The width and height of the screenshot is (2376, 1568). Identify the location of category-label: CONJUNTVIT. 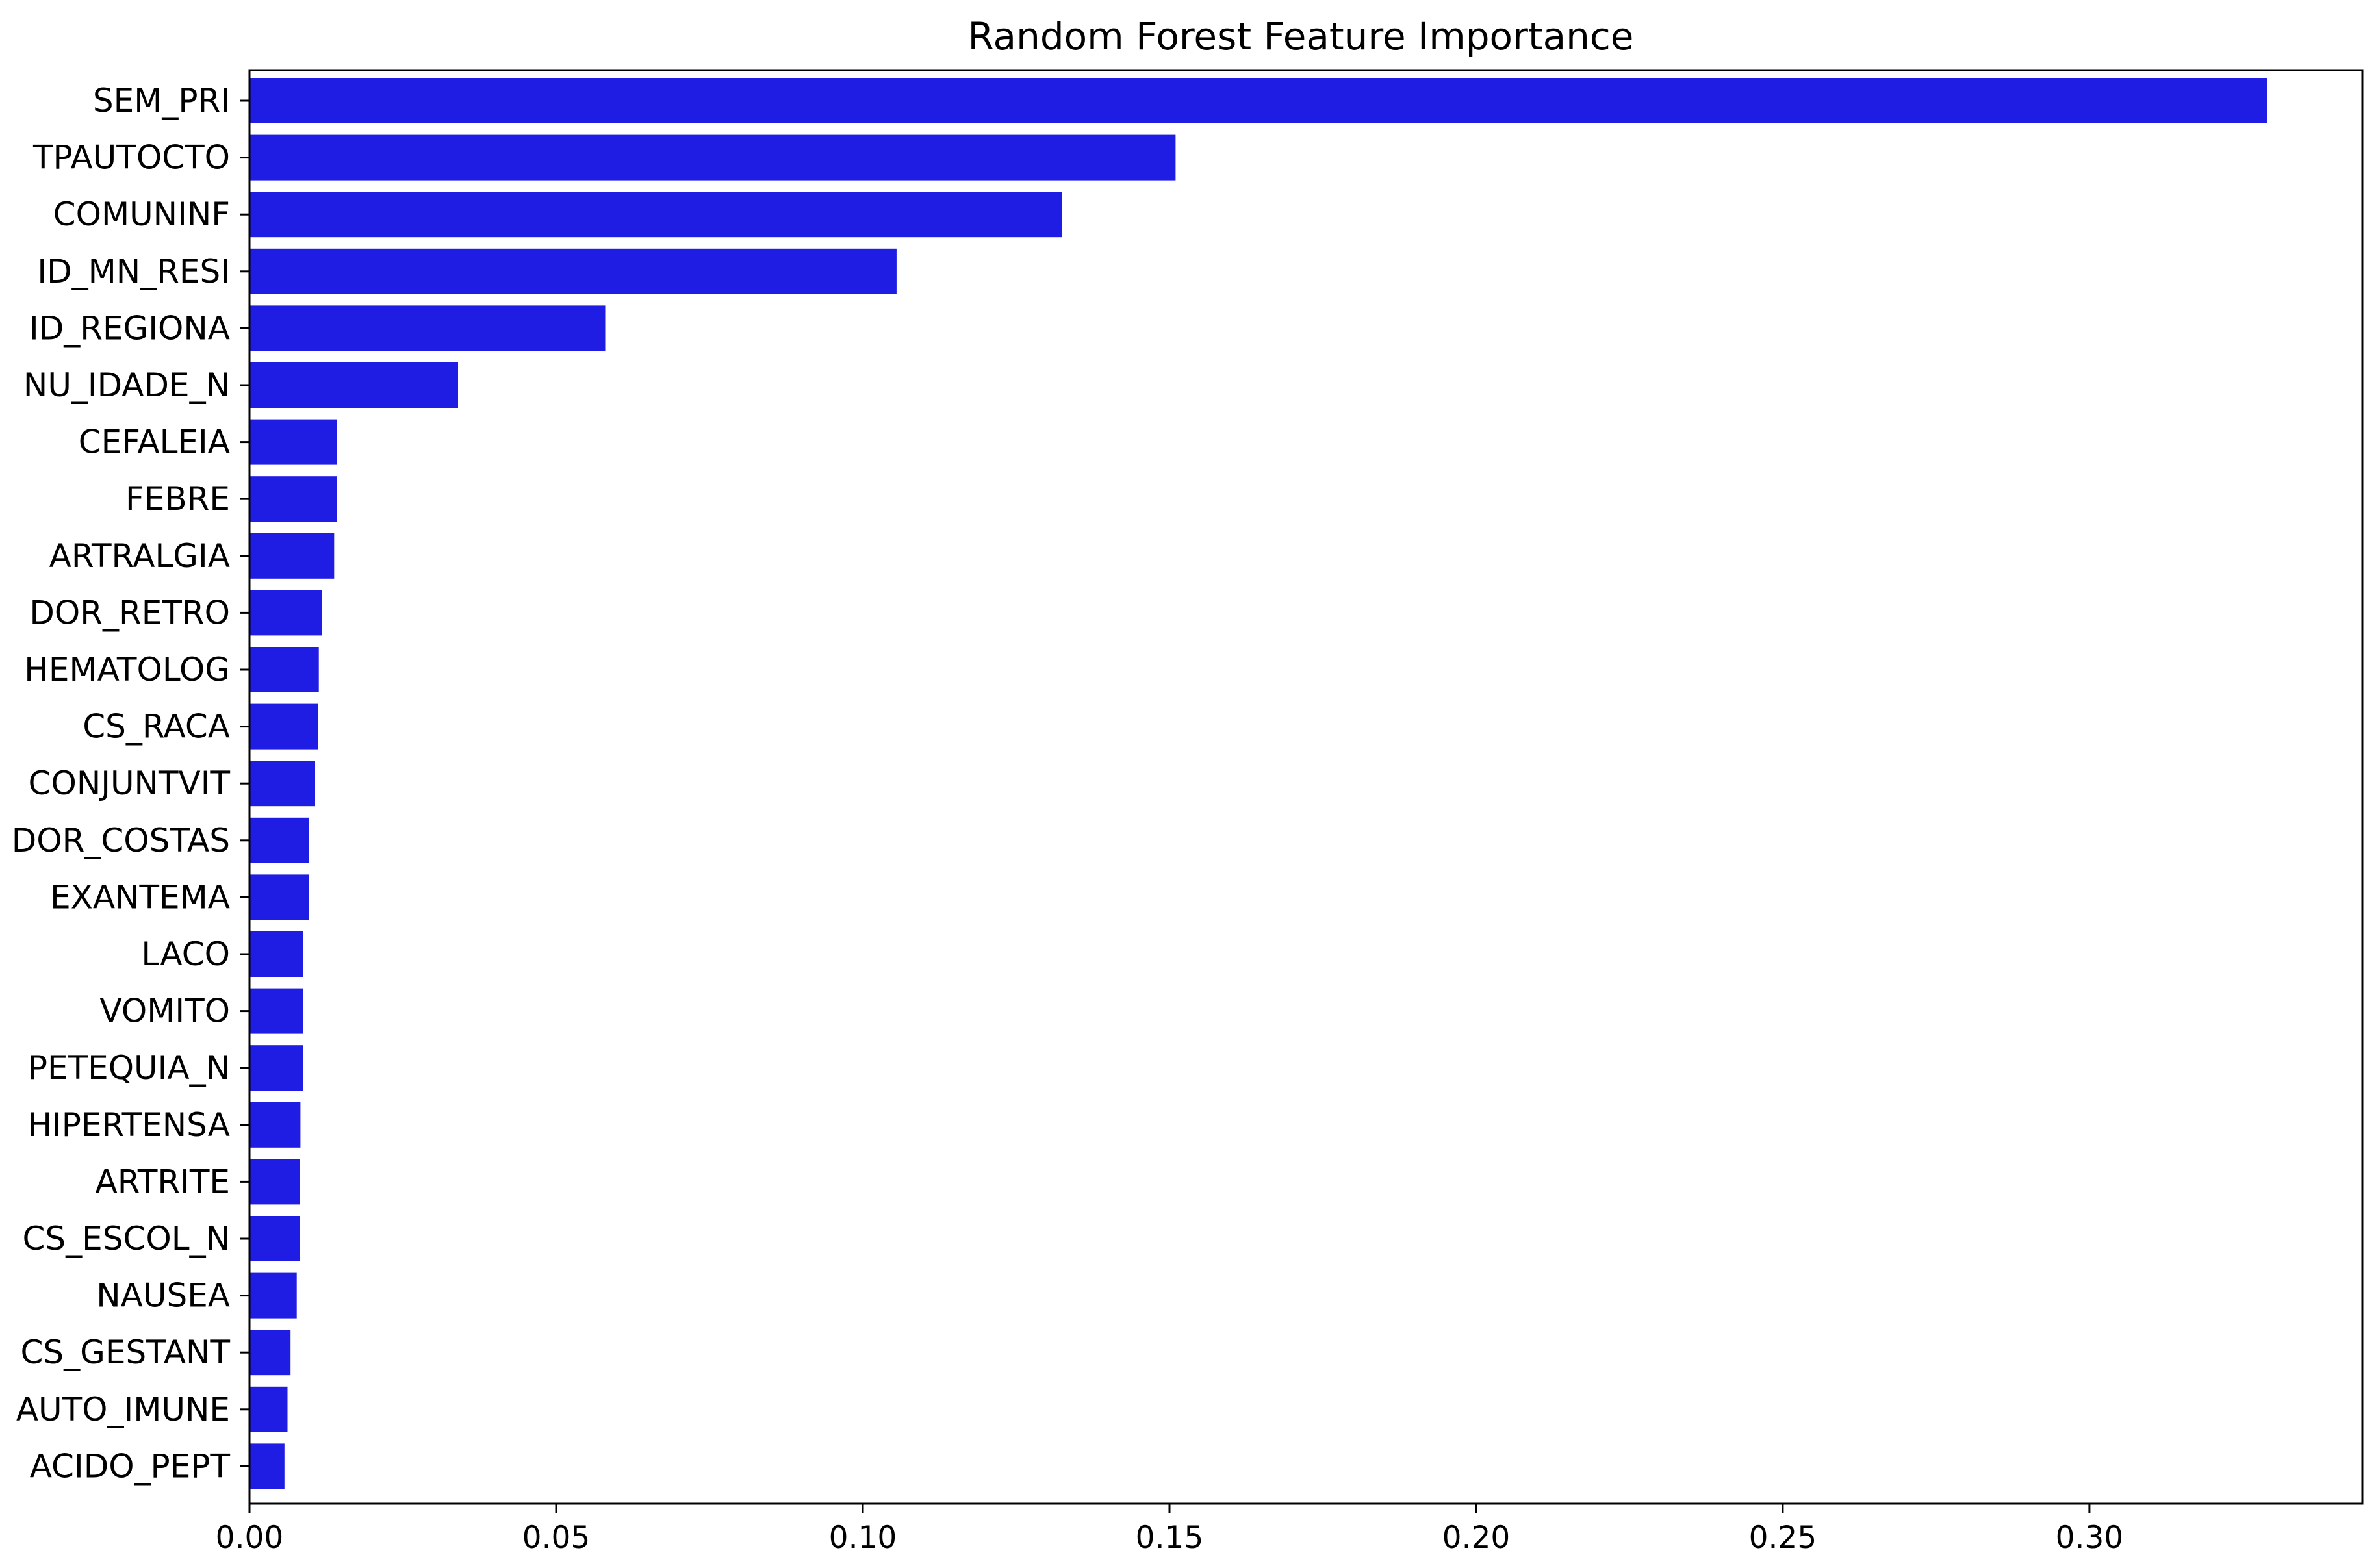
(130, 783).